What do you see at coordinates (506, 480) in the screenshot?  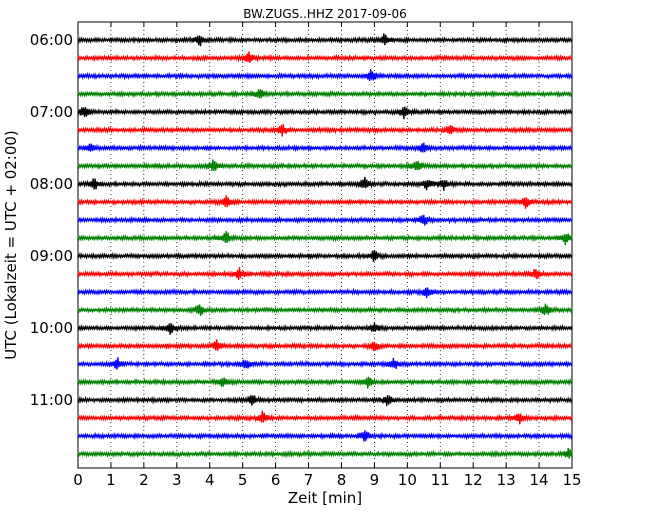 I see `x-tick-label: 13` at bounding box center [506, 480].